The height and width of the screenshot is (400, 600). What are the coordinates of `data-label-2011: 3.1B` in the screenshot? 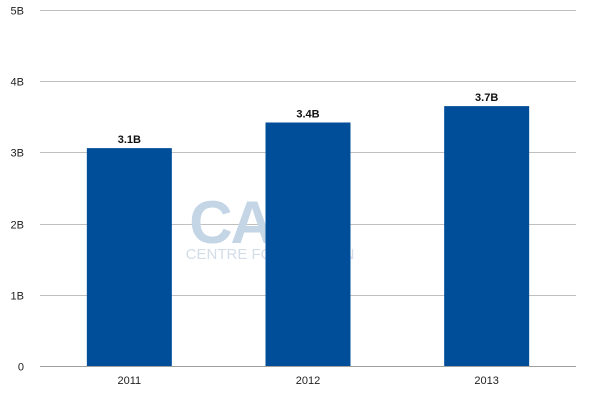 It's located at (129, 140).